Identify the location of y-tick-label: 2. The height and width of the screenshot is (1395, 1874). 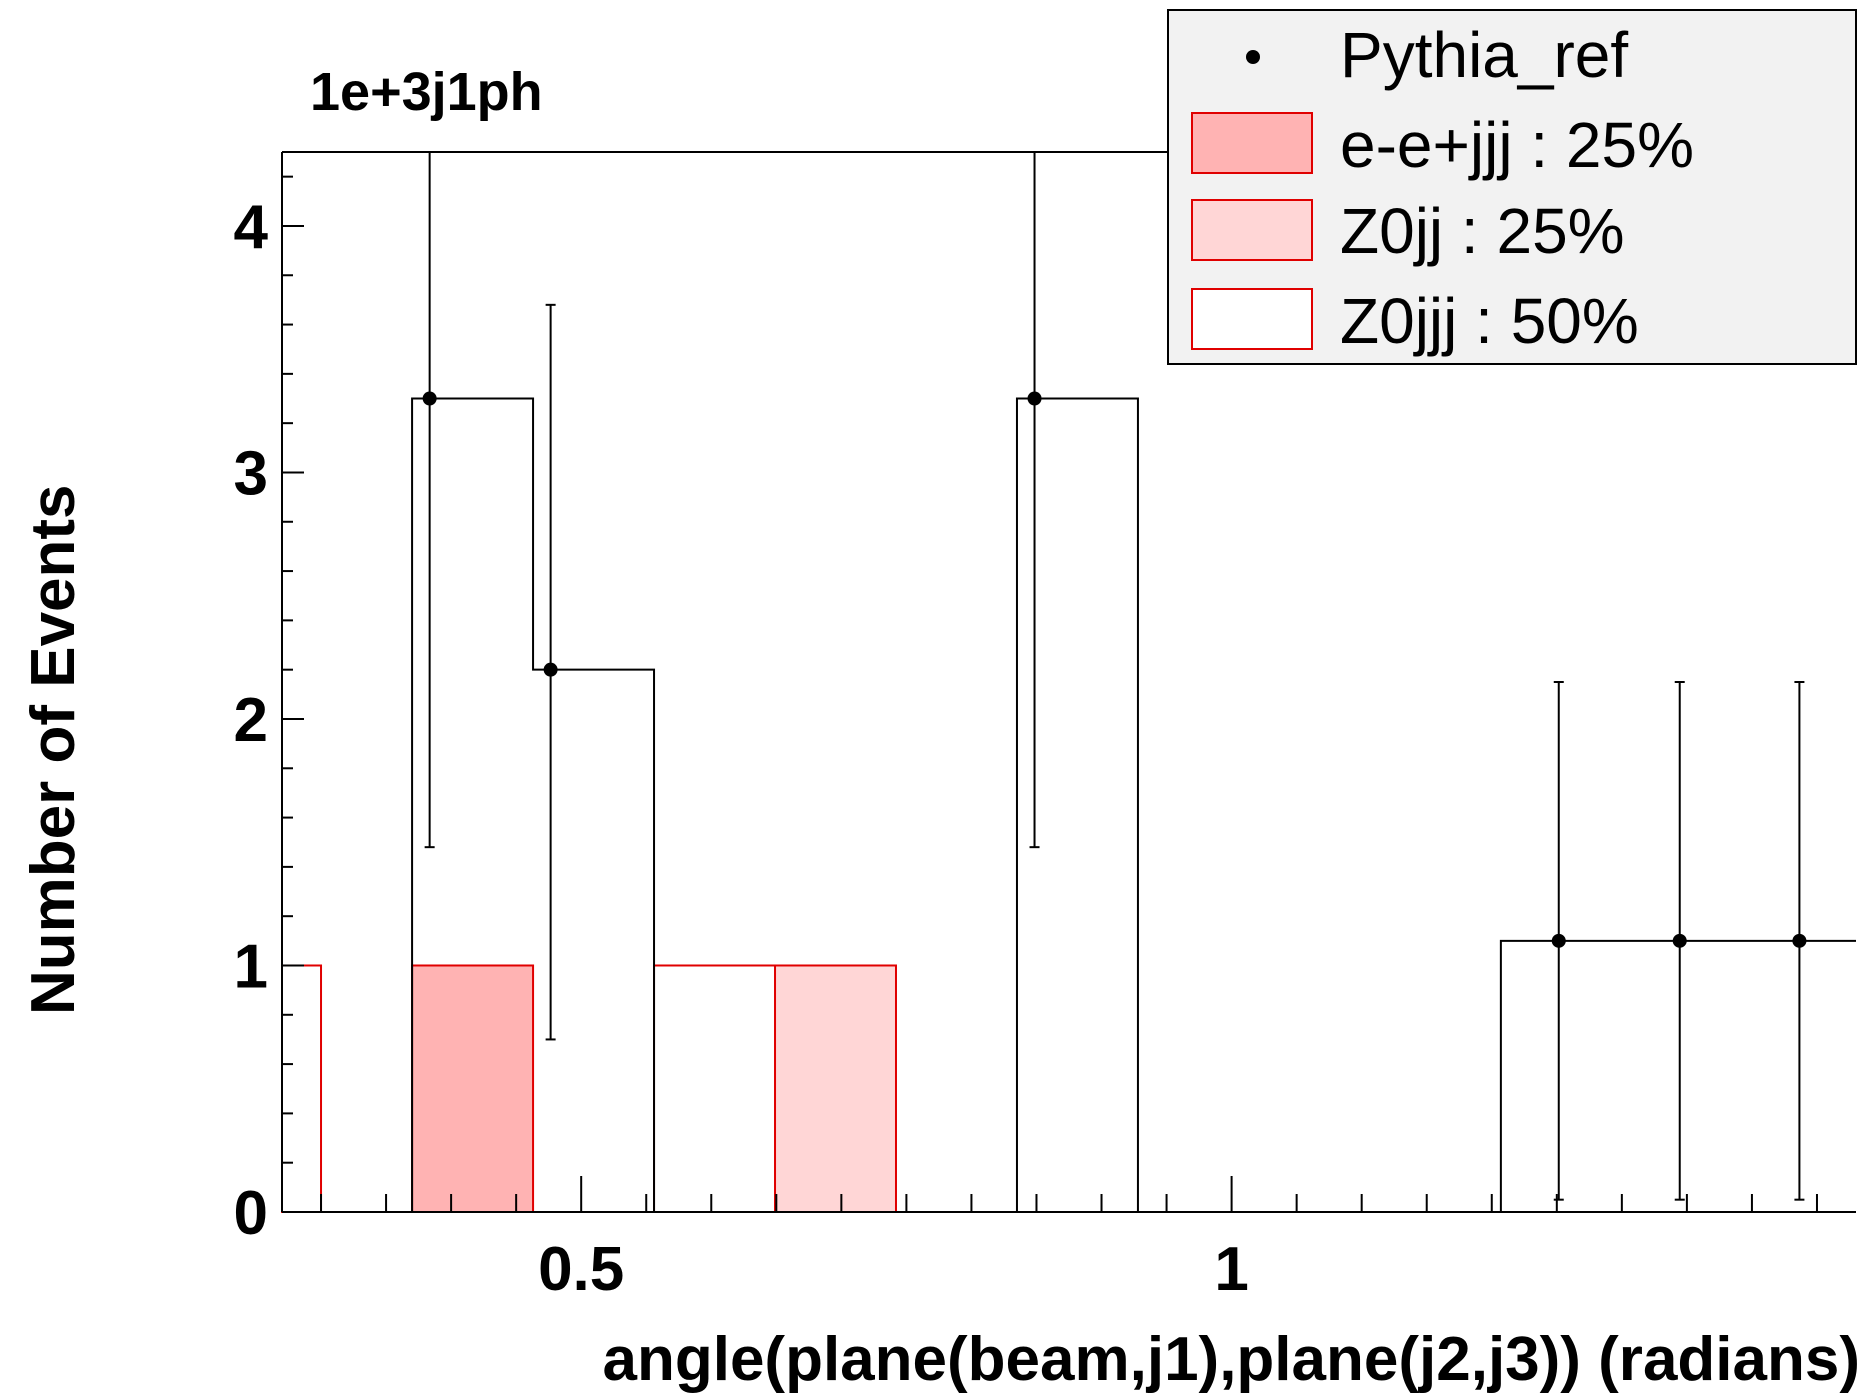
(251, 720).